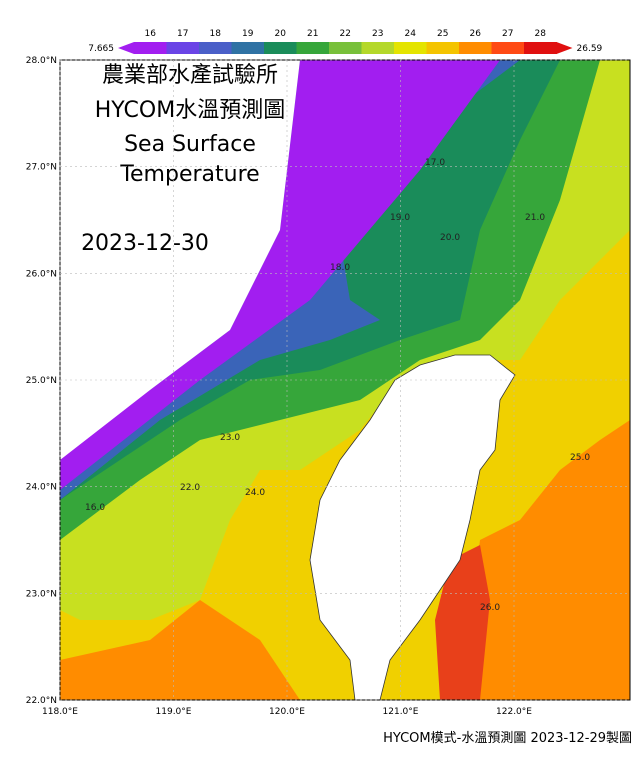 The width and height of the screenshot is (643, 760). I want to click on colorbar-tick: 25, so click(442, 34).